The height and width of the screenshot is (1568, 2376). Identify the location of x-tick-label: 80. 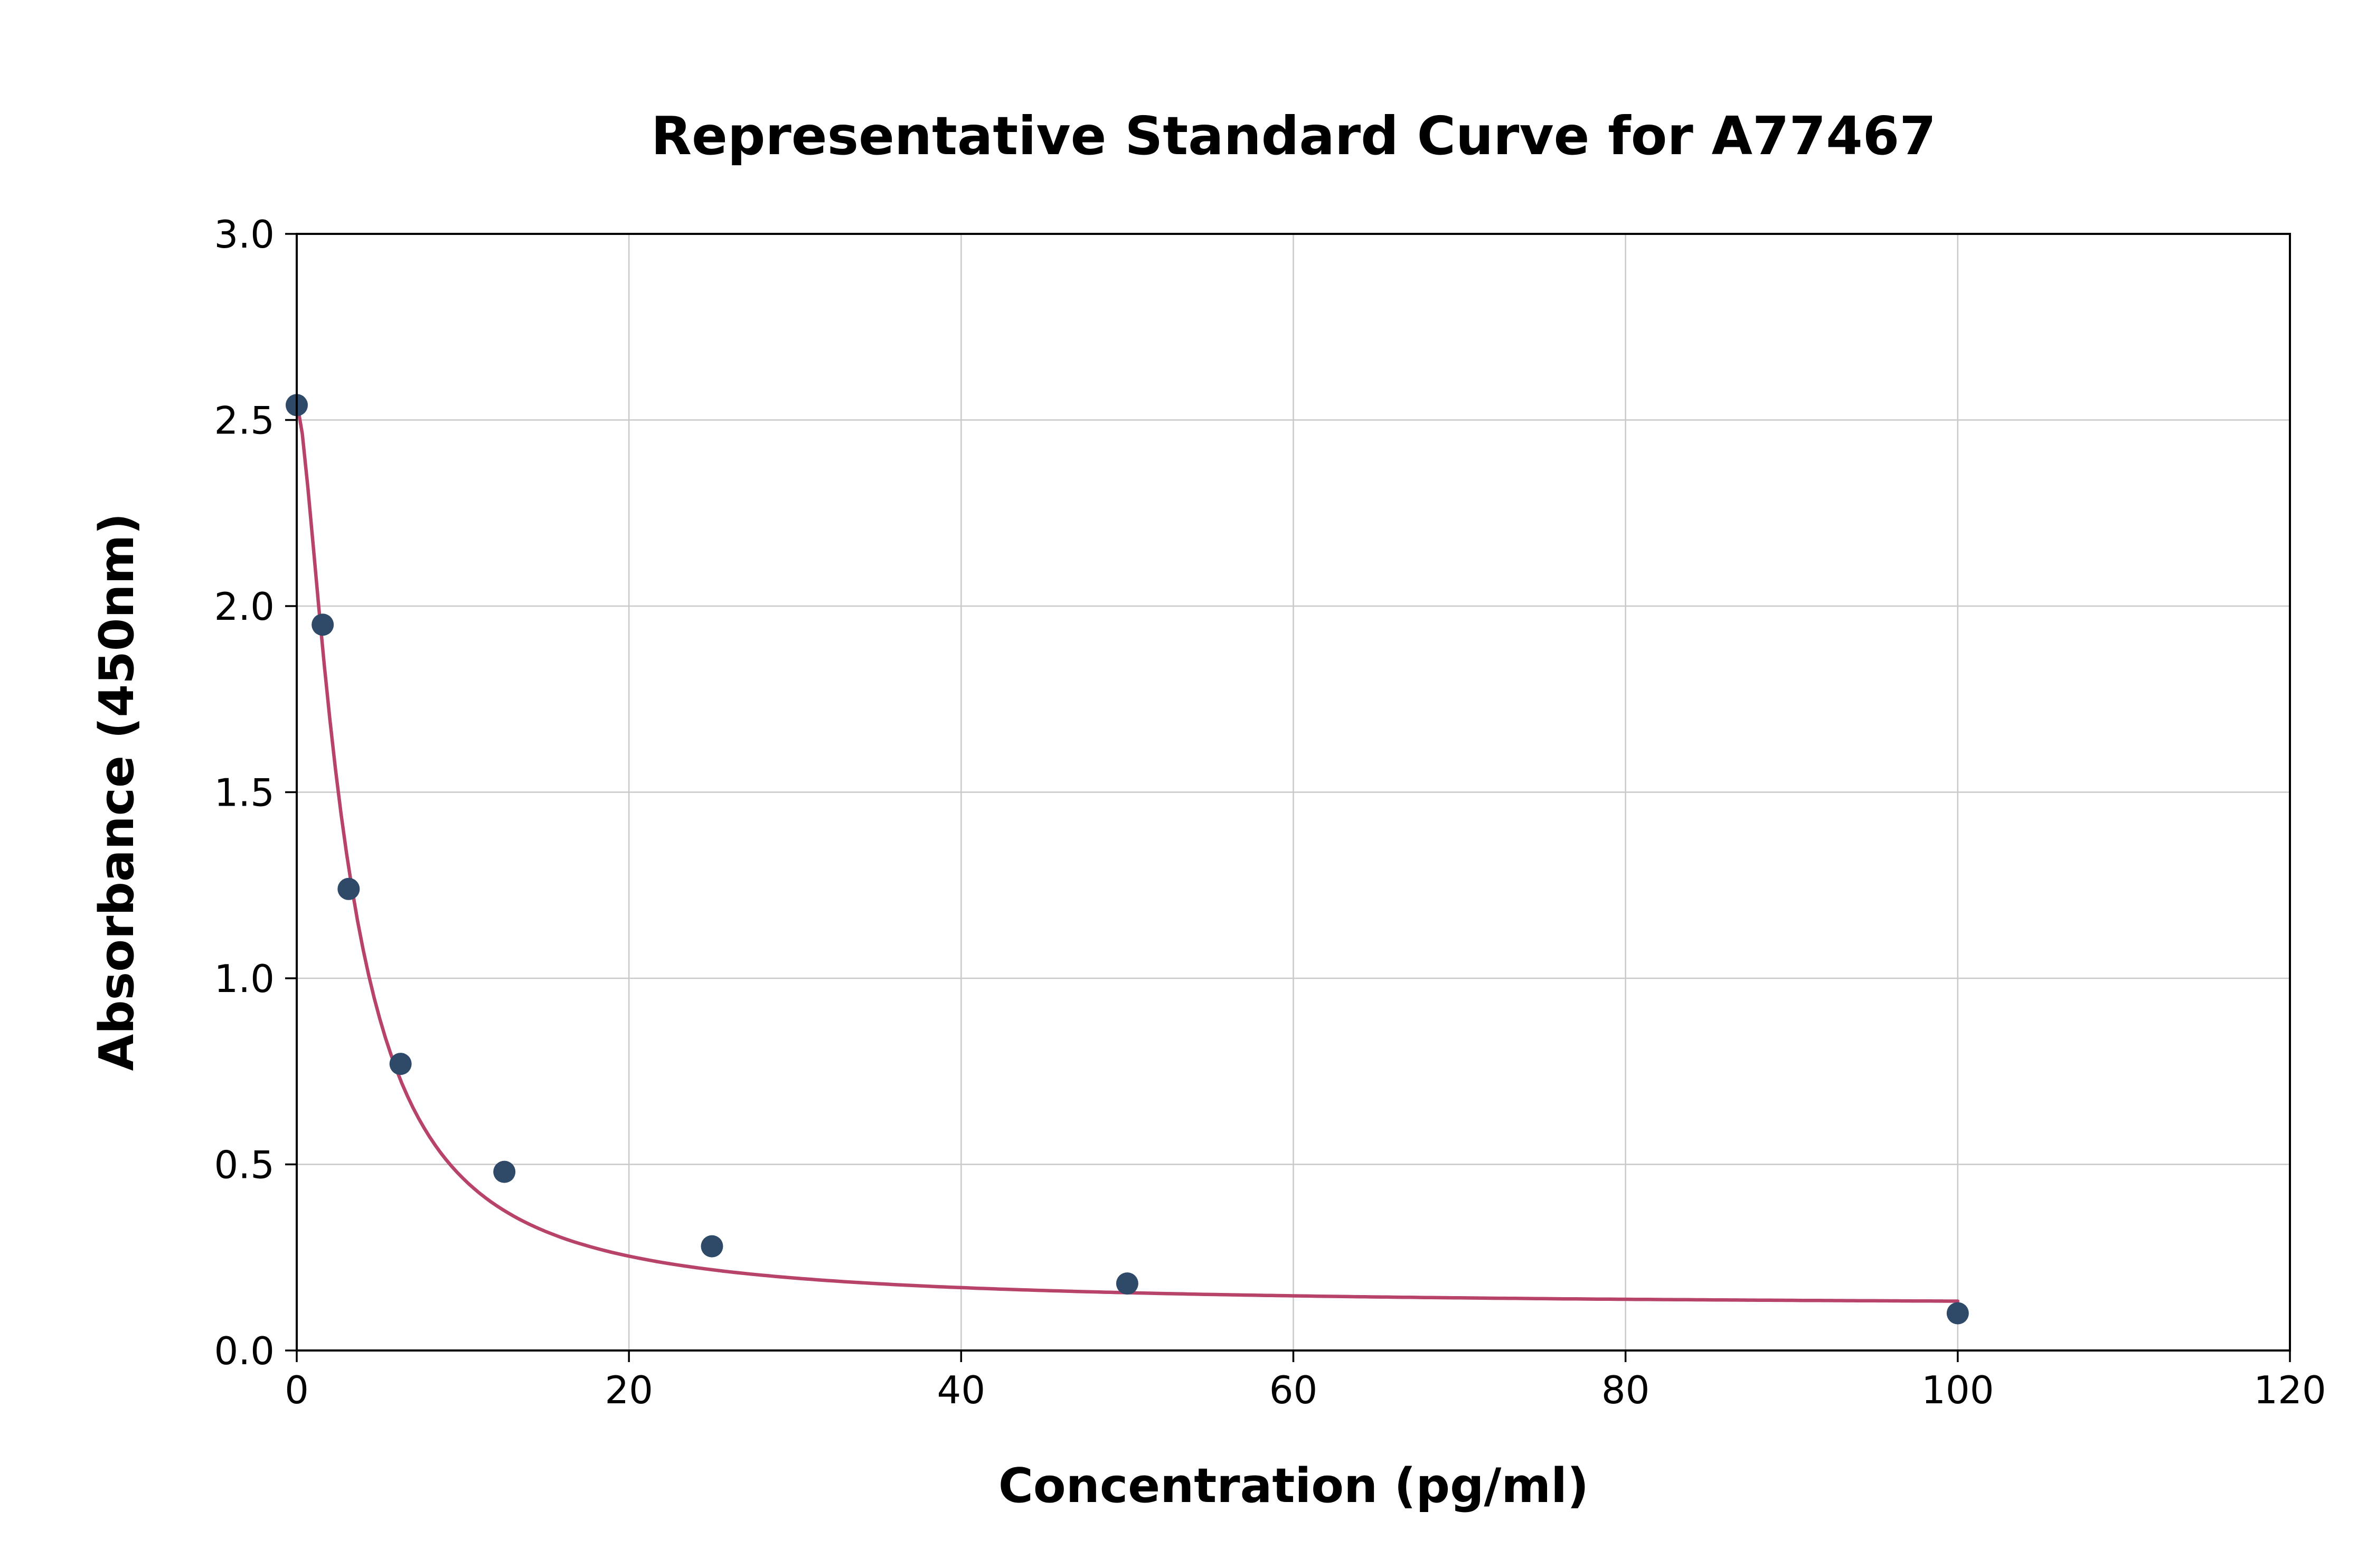
(1626, 1390).